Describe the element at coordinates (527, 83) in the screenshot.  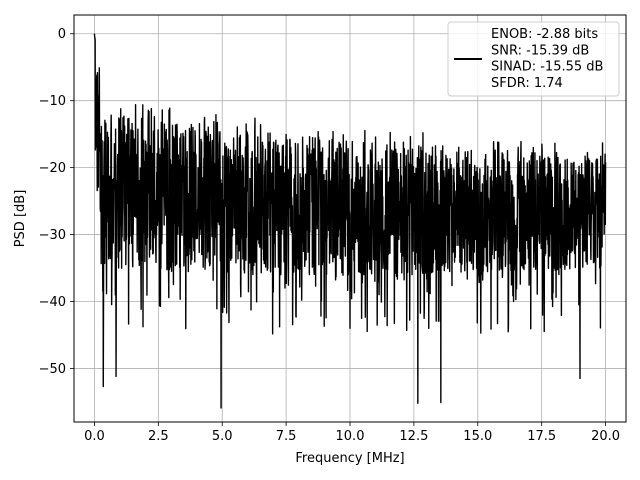
I see `legend-text-sfdr: SFDR: 1.74` at that location.